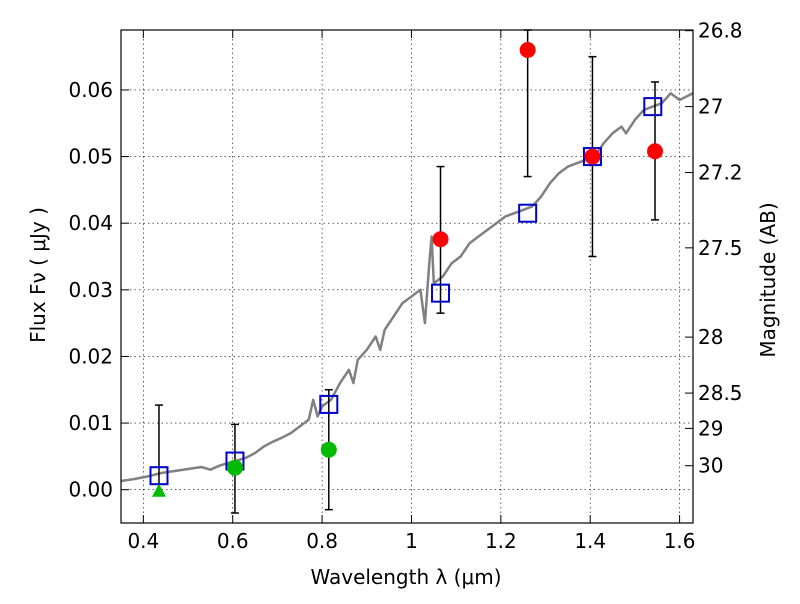 The image size is (800, 604). What do you see at coordinates (90, 157) in the screenshot?
I see `y-tick-label: 0.05` at bounding box center [90, 157].